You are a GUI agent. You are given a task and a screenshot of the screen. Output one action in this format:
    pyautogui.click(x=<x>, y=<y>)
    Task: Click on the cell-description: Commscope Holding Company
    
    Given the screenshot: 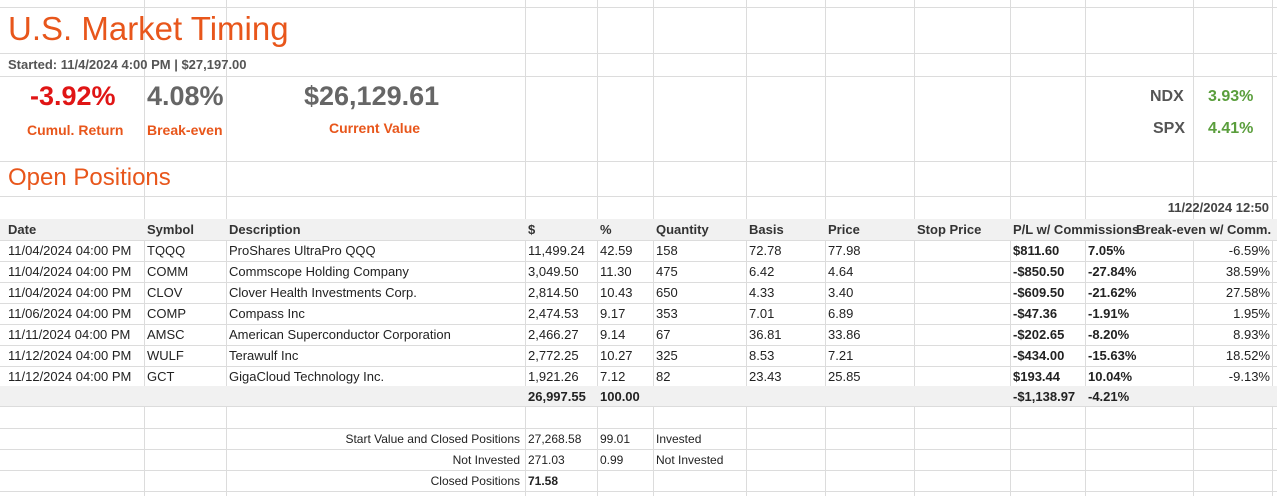 What is the action you would take?
    pyautogui.click(x=319, y=271)
    